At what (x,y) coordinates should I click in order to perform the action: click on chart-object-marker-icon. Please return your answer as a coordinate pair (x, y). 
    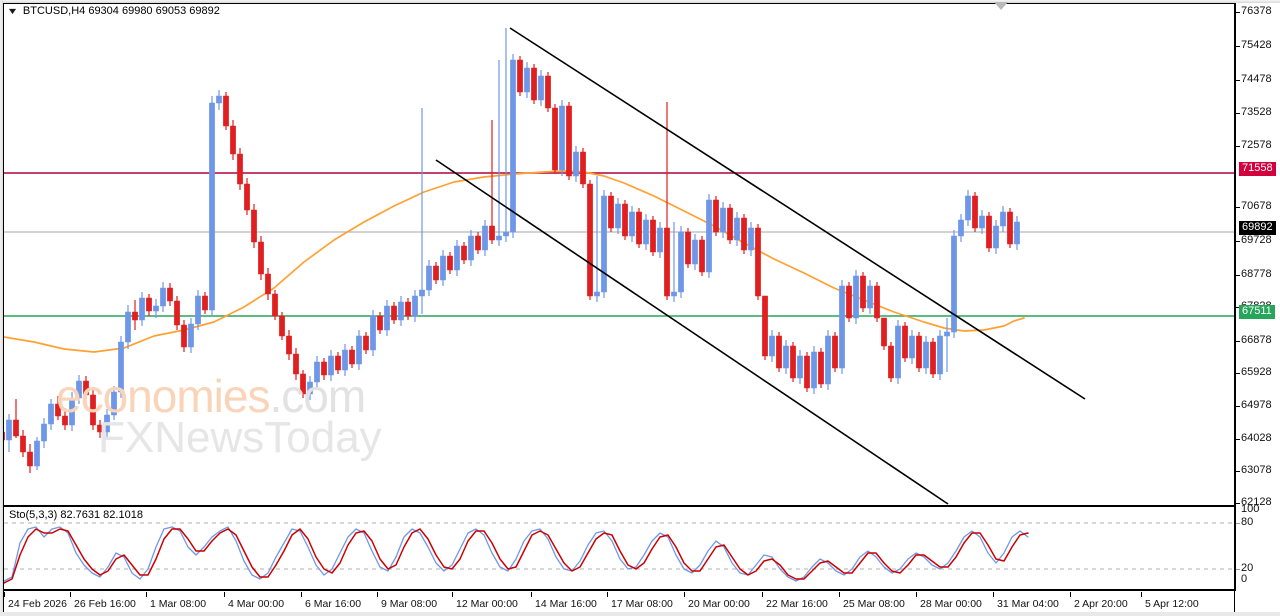
    Looking at the image, I should click on (1001, 6).